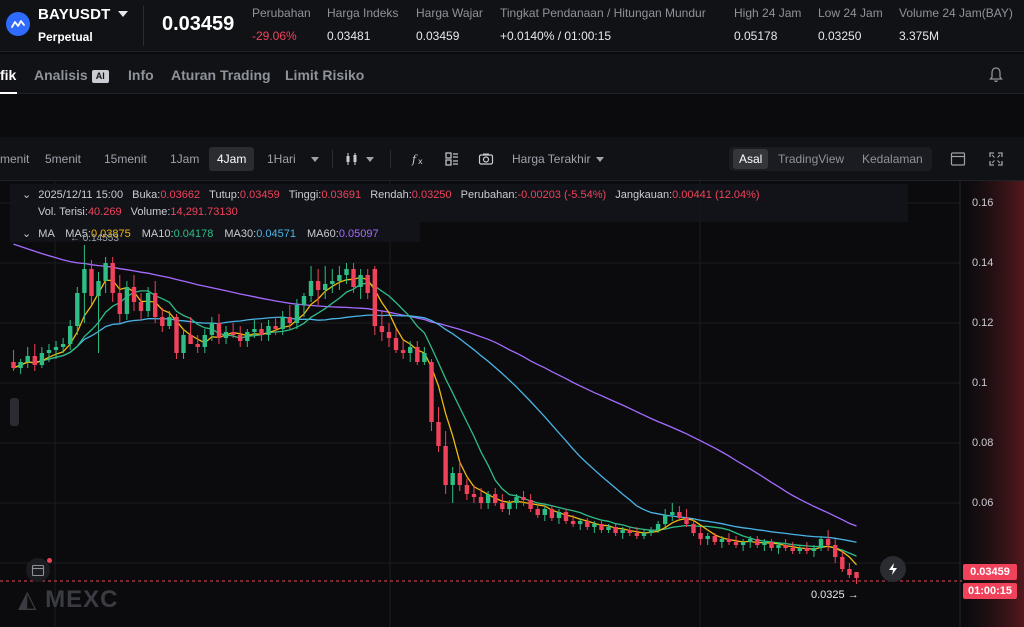  What do you see at coordinates (61, 75) in the screenshot?
I see `tab-label: Analisis` at bounding box center [61, 75].